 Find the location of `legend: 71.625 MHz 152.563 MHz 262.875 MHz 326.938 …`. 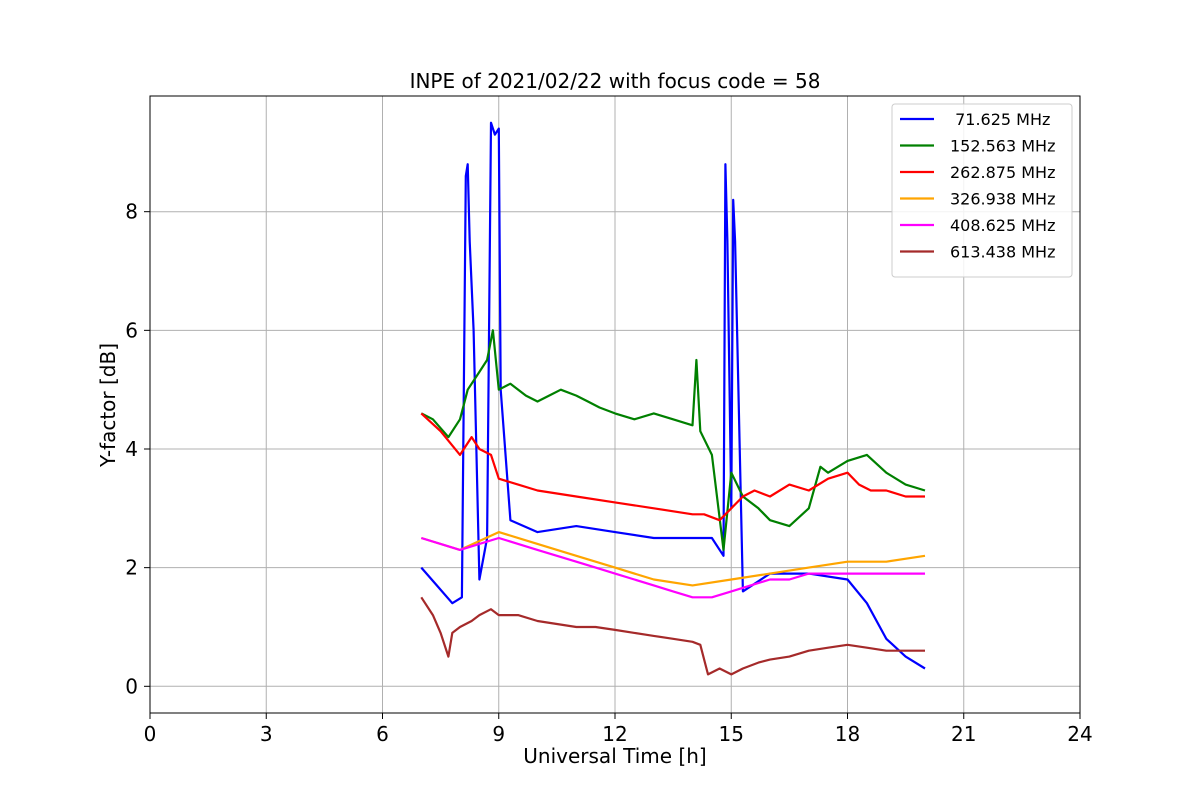

legend: 71.625 MHz 152.563 MHz 262.875 MHz 326.938 … is located at coordinates (982, 190).